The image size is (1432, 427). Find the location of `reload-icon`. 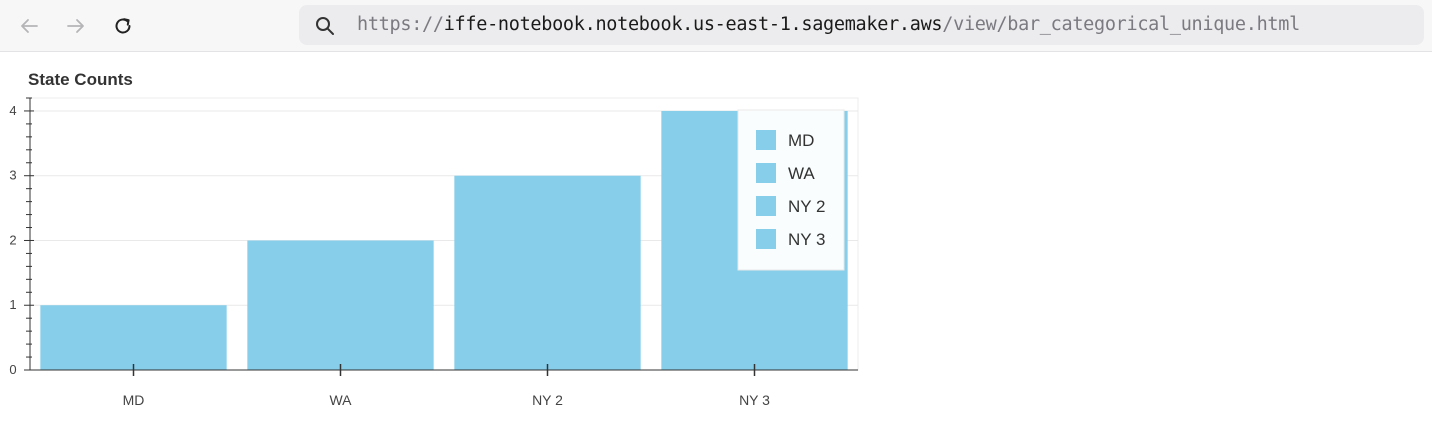

reload-icon is located at coordinates (123, 26).